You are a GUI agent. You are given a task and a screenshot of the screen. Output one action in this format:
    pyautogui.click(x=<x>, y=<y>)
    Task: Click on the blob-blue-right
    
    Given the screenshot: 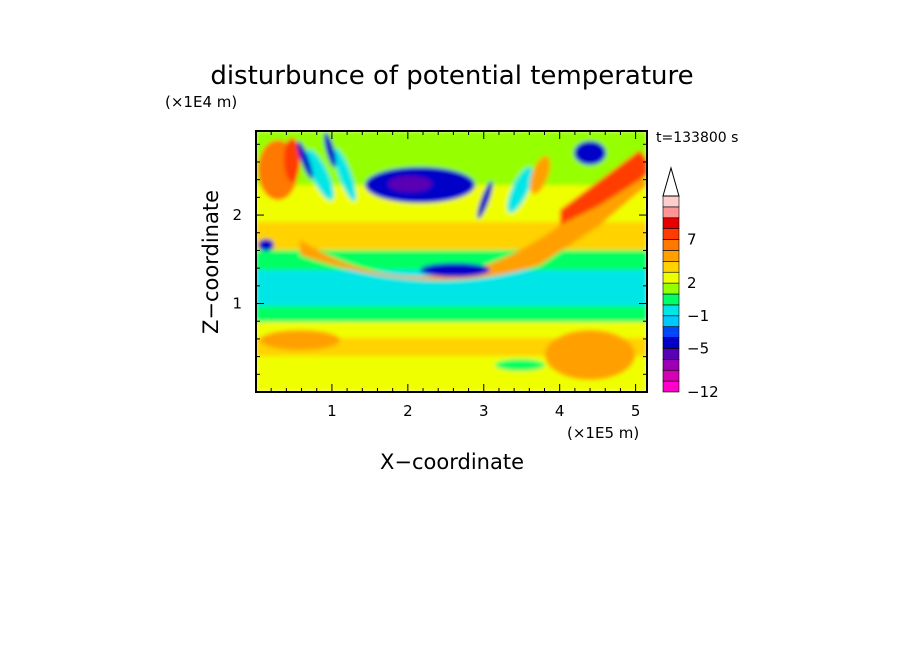 What is the action you would take?
    pyautogui.click(x=590, y=153)
    